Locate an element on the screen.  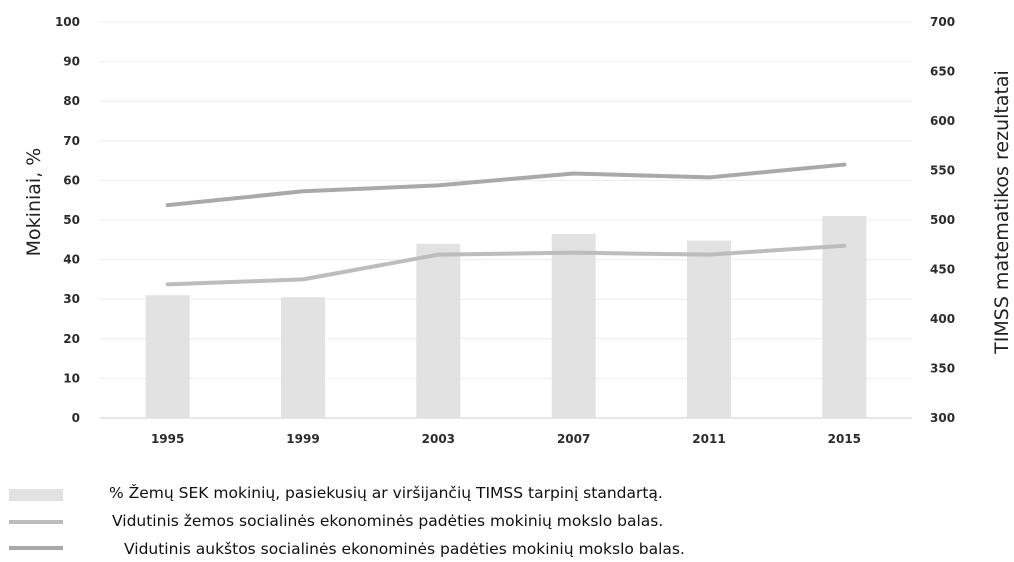
bar-2007 is located at coordinates (573, 325).